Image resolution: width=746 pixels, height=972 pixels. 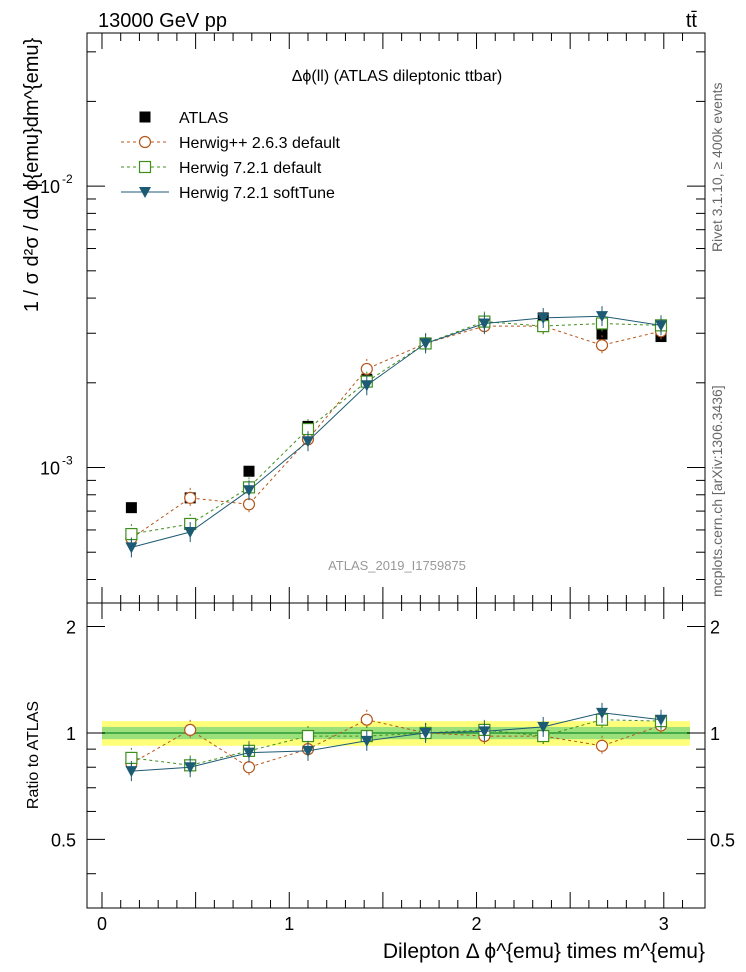 I want to click on series-line-herwig-7-2-1-softtune, so click(x=396, y=742).